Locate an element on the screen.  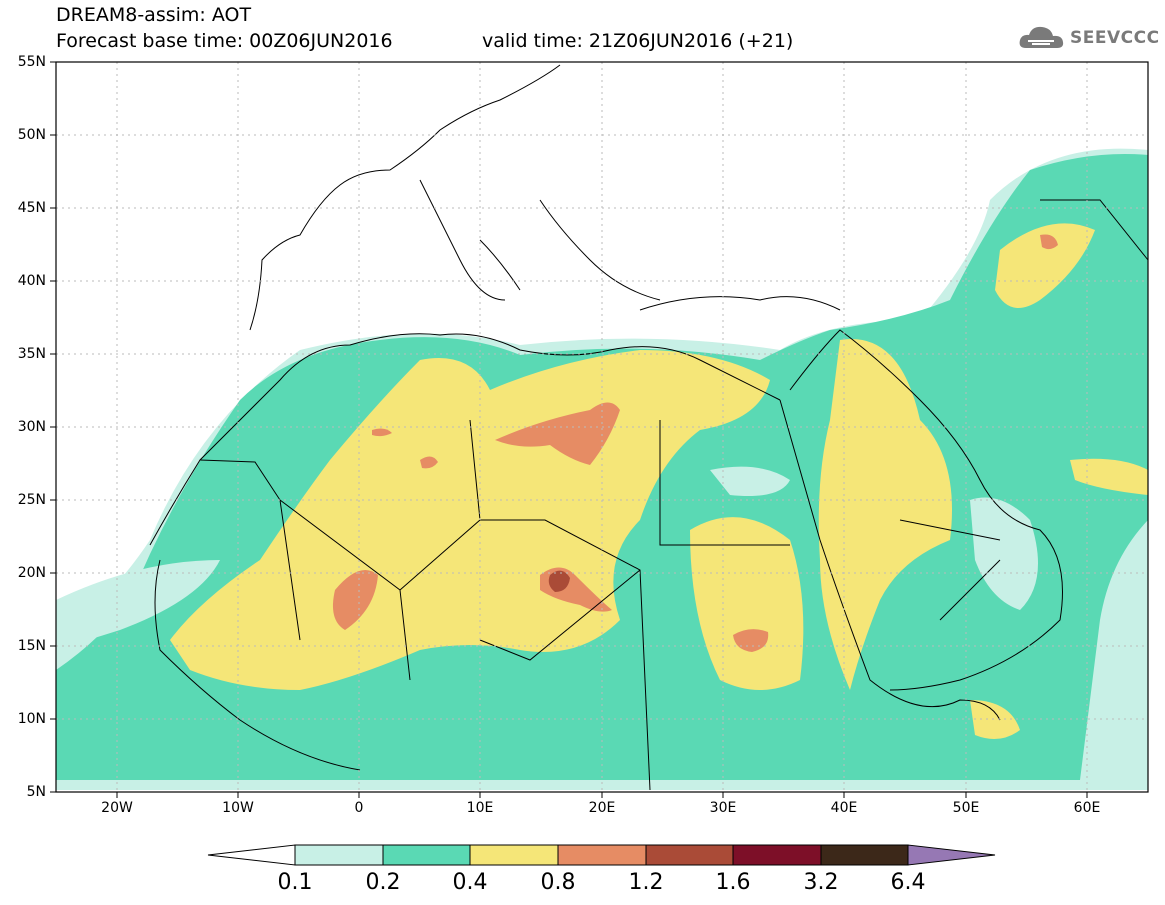
logo-text: SEEVCCC is located at coordinates (1115, 38).